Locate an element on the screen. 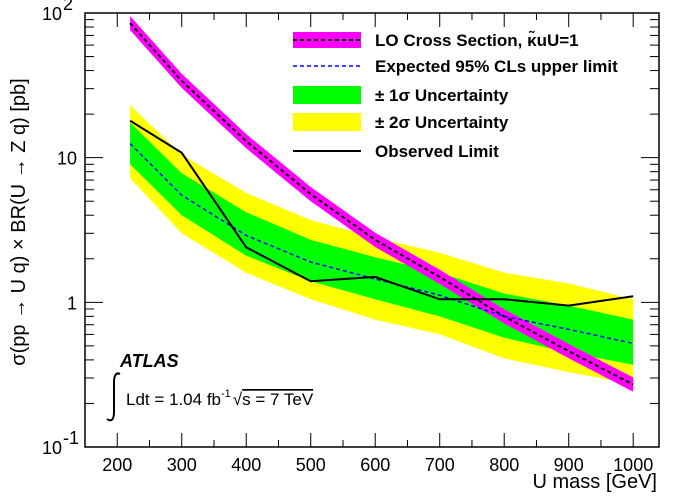  sqrt-icon: √ is located at coordinates (238, 399).